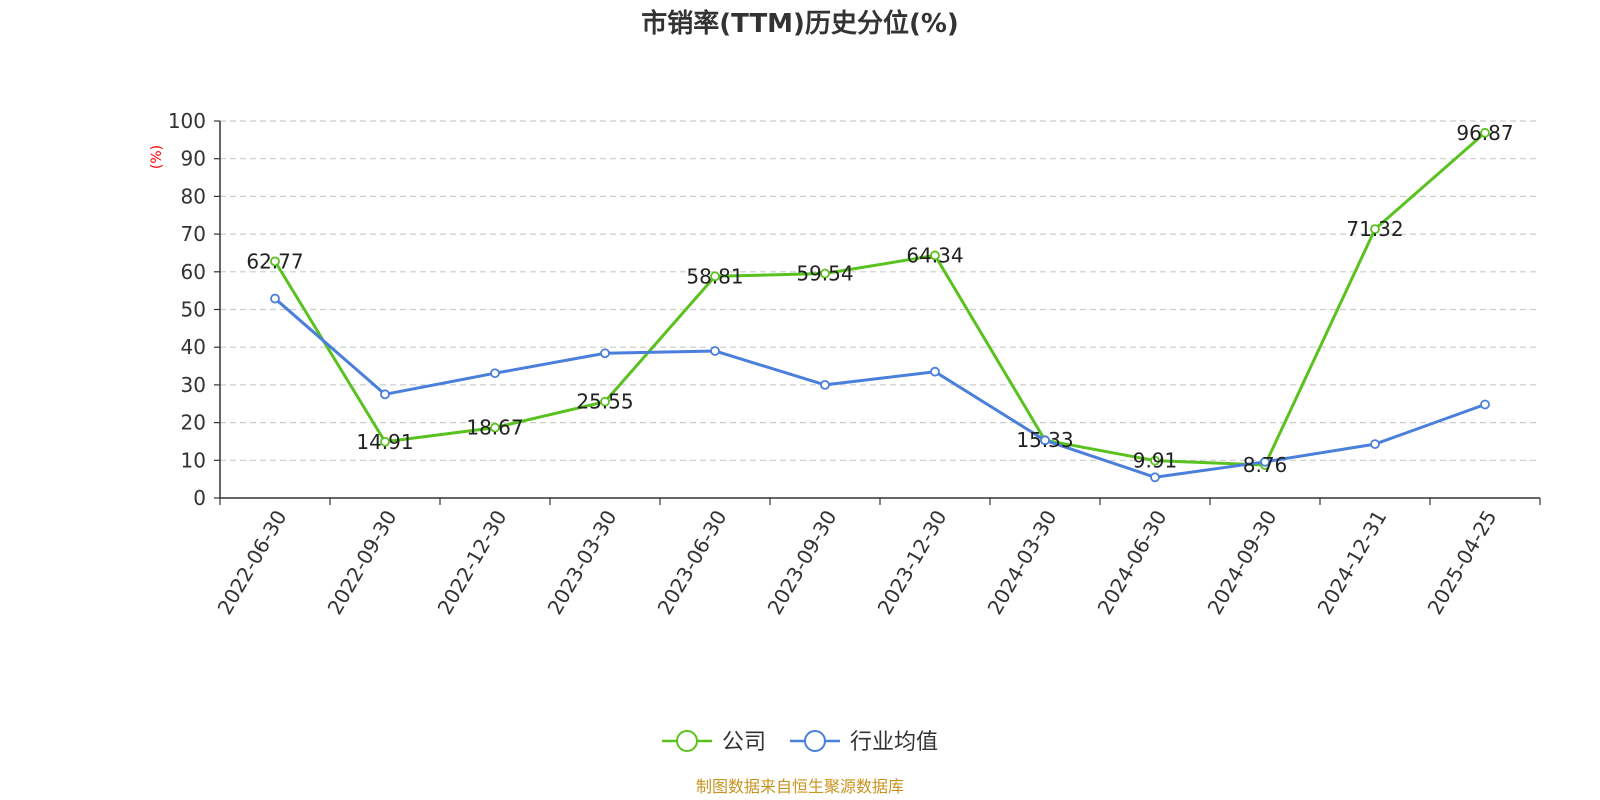 This screenshot has width=1600, height=800. What do you see at coordinates (361, 562) in the screenshot?
I see `x-tick-label: 2022-09-30` at bounding box center [361, 562].